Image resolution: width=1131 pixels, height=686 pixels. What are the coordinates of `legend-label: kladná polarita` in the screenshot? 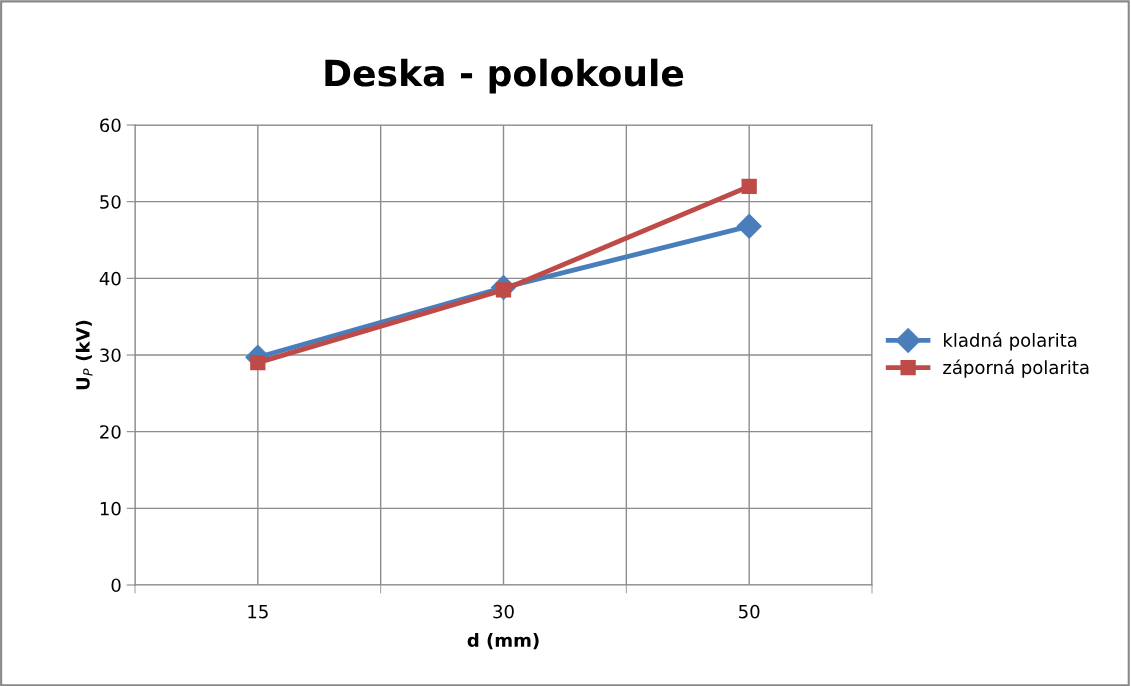 It's located at (1010, 341).